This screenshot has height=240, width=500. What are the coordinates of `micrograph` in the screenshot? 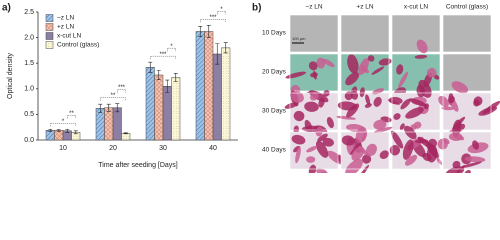 It's located at (467, 33).